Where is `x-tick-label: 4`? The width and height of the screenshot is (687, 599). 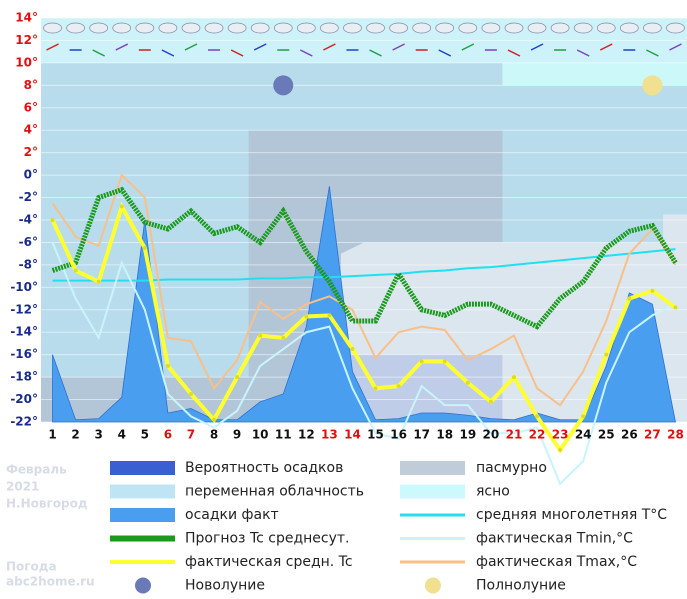 x-tick-label: 4 is located at coordinates (122, 435).